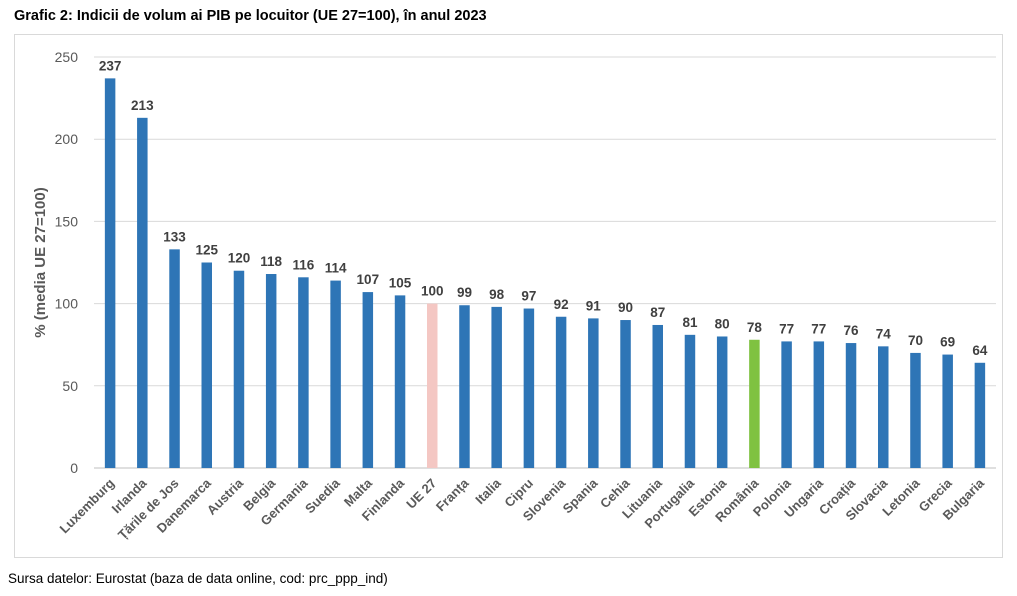  Describe the element at coordinates (452, 494) in the screenshot. I see `x-tick-label: Franța` at that location.